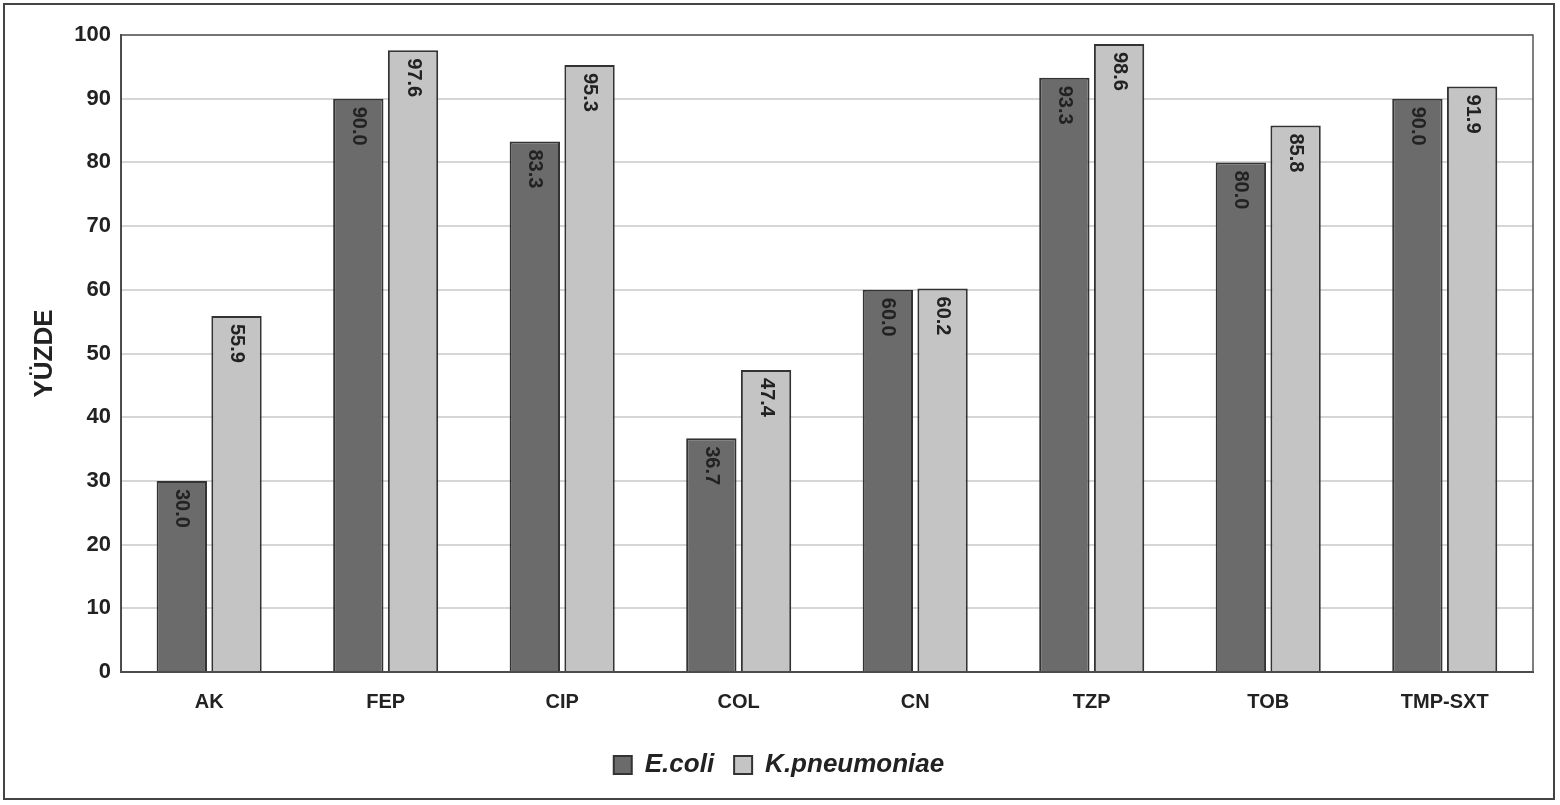 The image size is (1560, 805). What do you see at coordinates (1091, 700) in the screenshot?
I see `x-tick-label: TZP` at bounding box center [1091, 700].